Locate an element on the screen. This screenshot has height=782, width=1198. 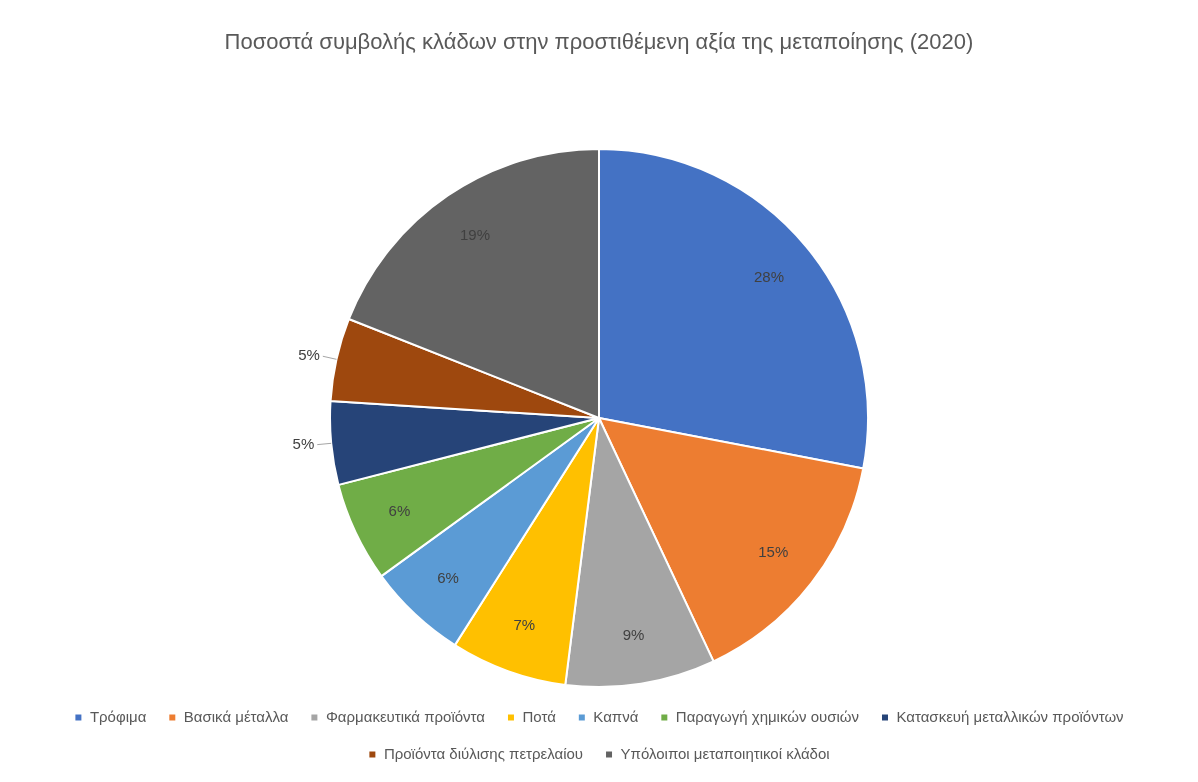
chart-title: Ποσοστά συμβολής κλάδων στην προστιθέμενη αξία της μεταποίησης (2020) is located at coordinates (599, 42).